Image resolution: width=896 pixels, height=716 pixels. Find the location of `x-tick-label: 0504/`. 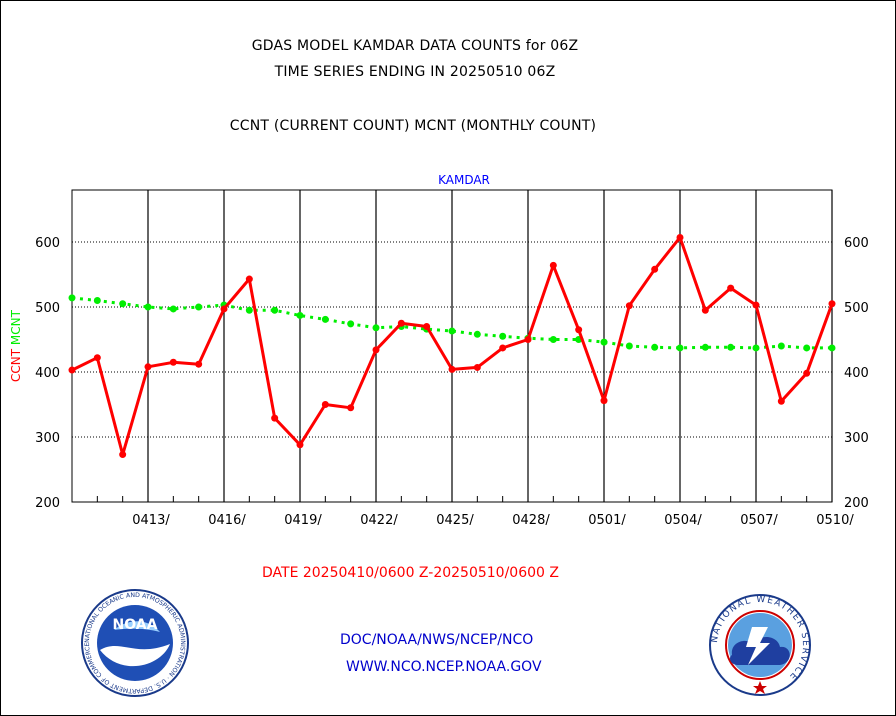

x-tick-label: 0504/ is located at coordinates (683, 520).